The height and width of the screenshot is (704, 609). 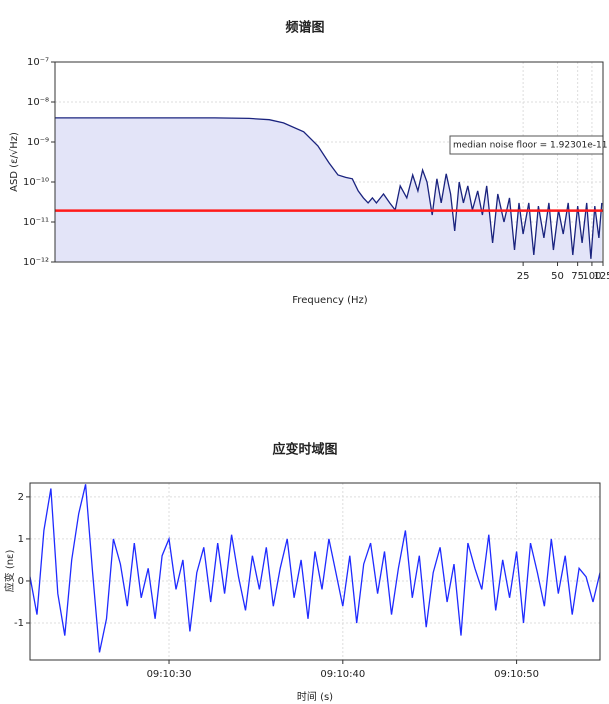 What do you see at coordinates (516, 674) in the screenshot?
I see `x-tick-label: 09:10:50` at bounding box center [516, 674].